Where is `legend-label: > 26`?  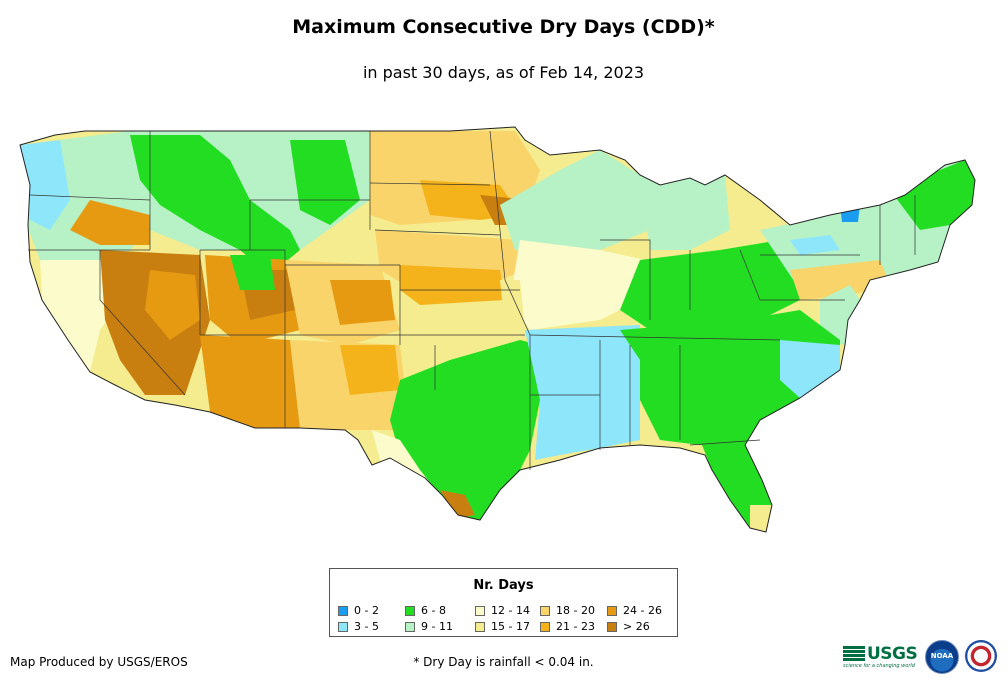
legend-label: > 26 is located at coordinates (636, 626).